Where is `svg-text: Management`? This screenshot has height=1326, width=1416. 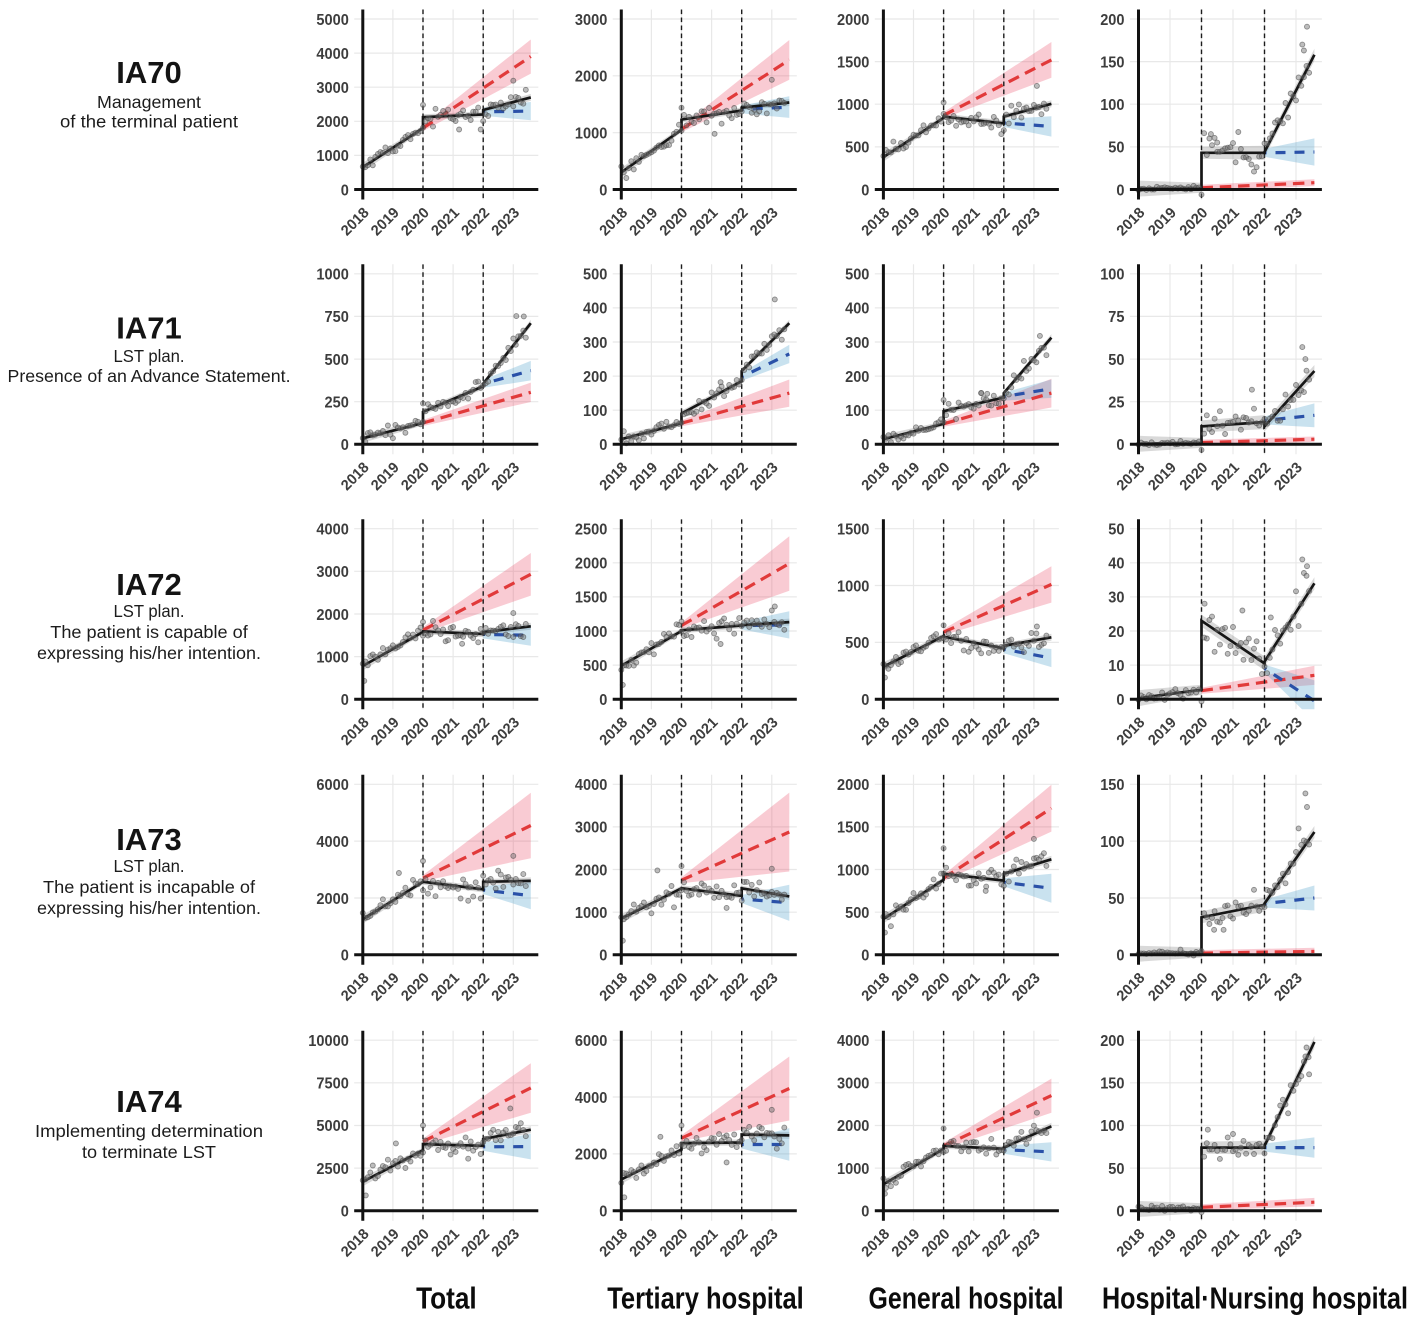
svg-text: Management is located at coordinates (149, 102).